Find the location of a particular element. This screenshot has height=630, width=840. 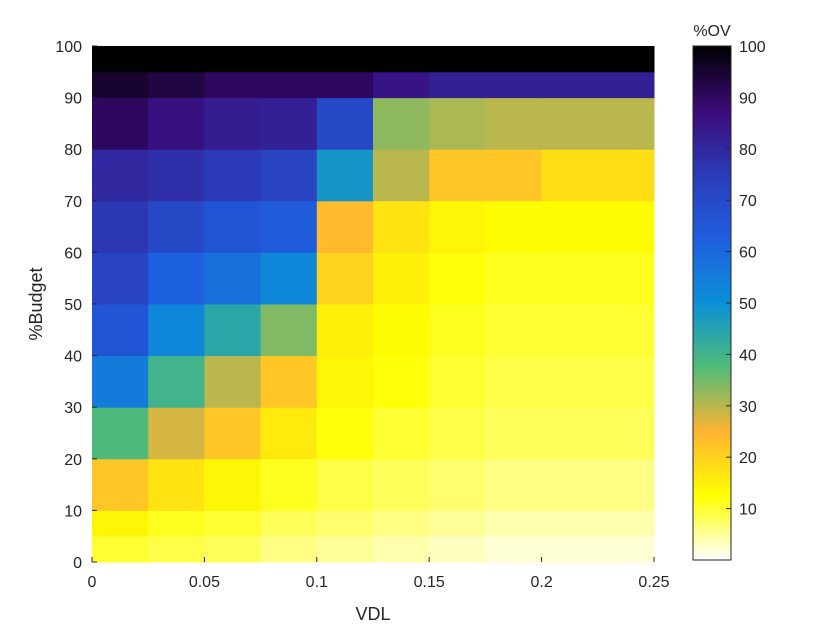

colorbar-tick-label: 20 is located at coordinates (748, 458).